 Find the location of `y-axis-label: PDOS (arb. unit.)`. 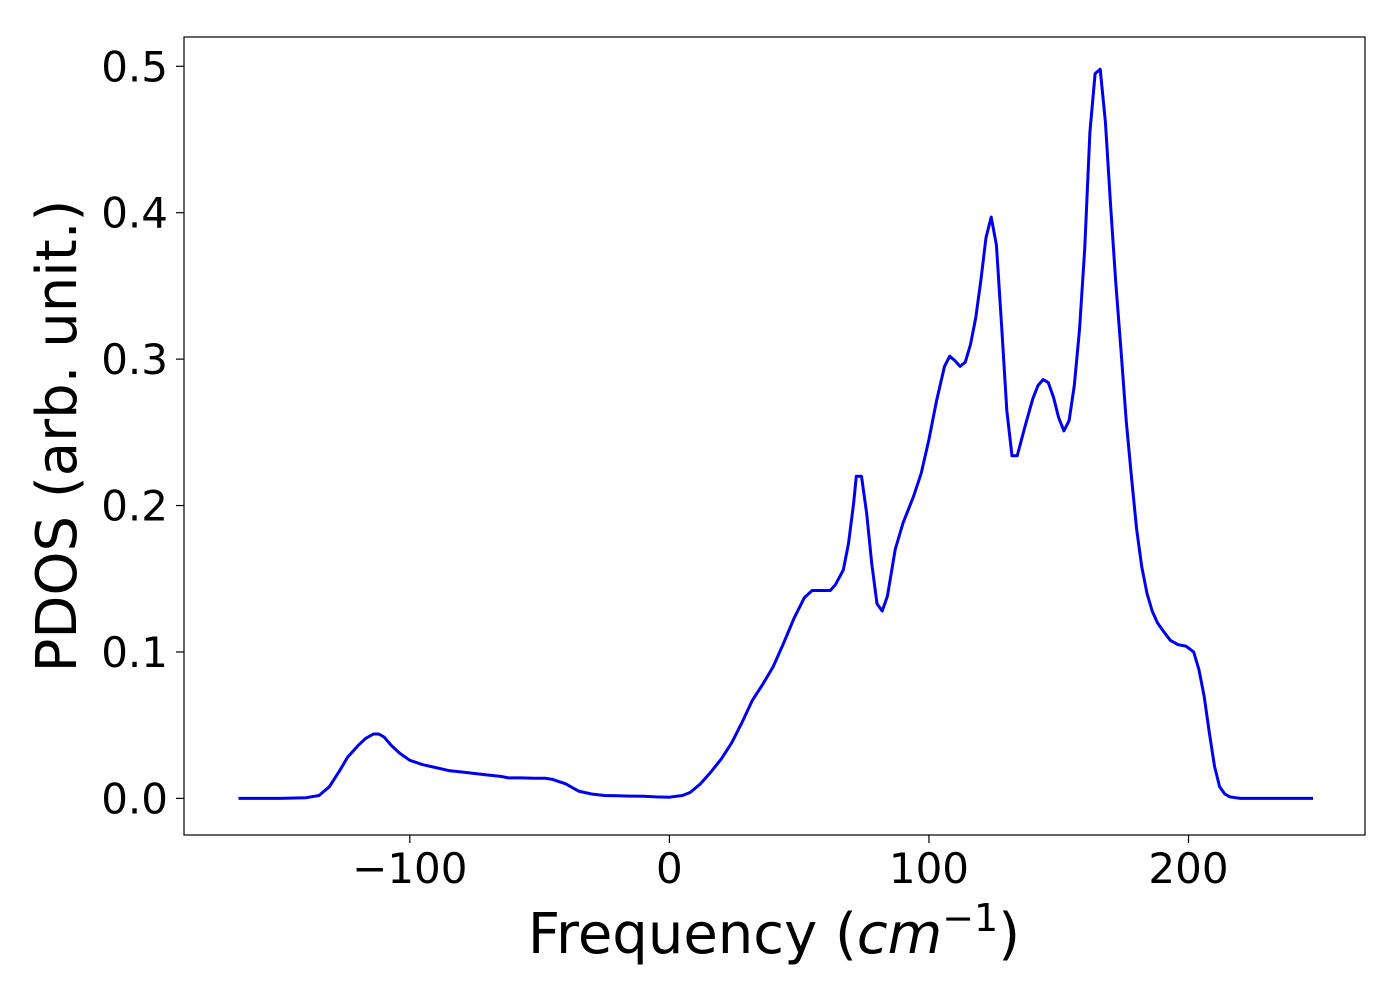

y-axis-label: PDOS (arb. unit.) is located at coordinates (57, 436).